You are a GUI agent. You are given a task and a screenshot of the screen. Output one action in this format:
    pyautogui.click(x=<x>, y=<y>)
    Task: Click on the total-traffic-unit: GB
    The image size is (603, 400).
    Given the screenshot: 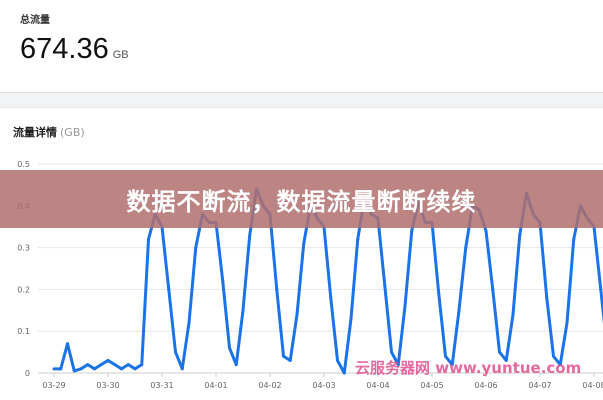 What is the action you would take?
    pyautogui.click(x=120, y=55)
    